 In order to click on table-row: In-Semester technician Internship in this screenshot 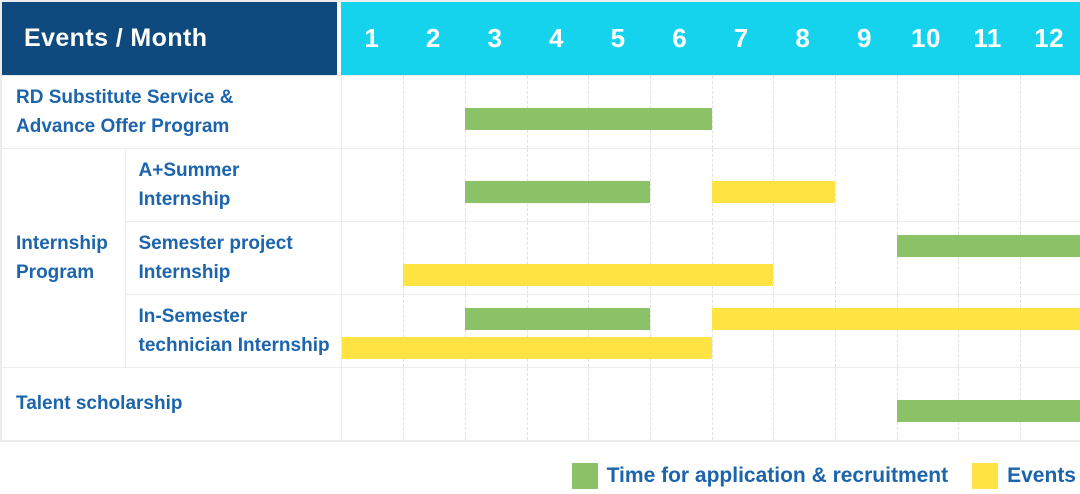, I will do `click(540, 331)`.